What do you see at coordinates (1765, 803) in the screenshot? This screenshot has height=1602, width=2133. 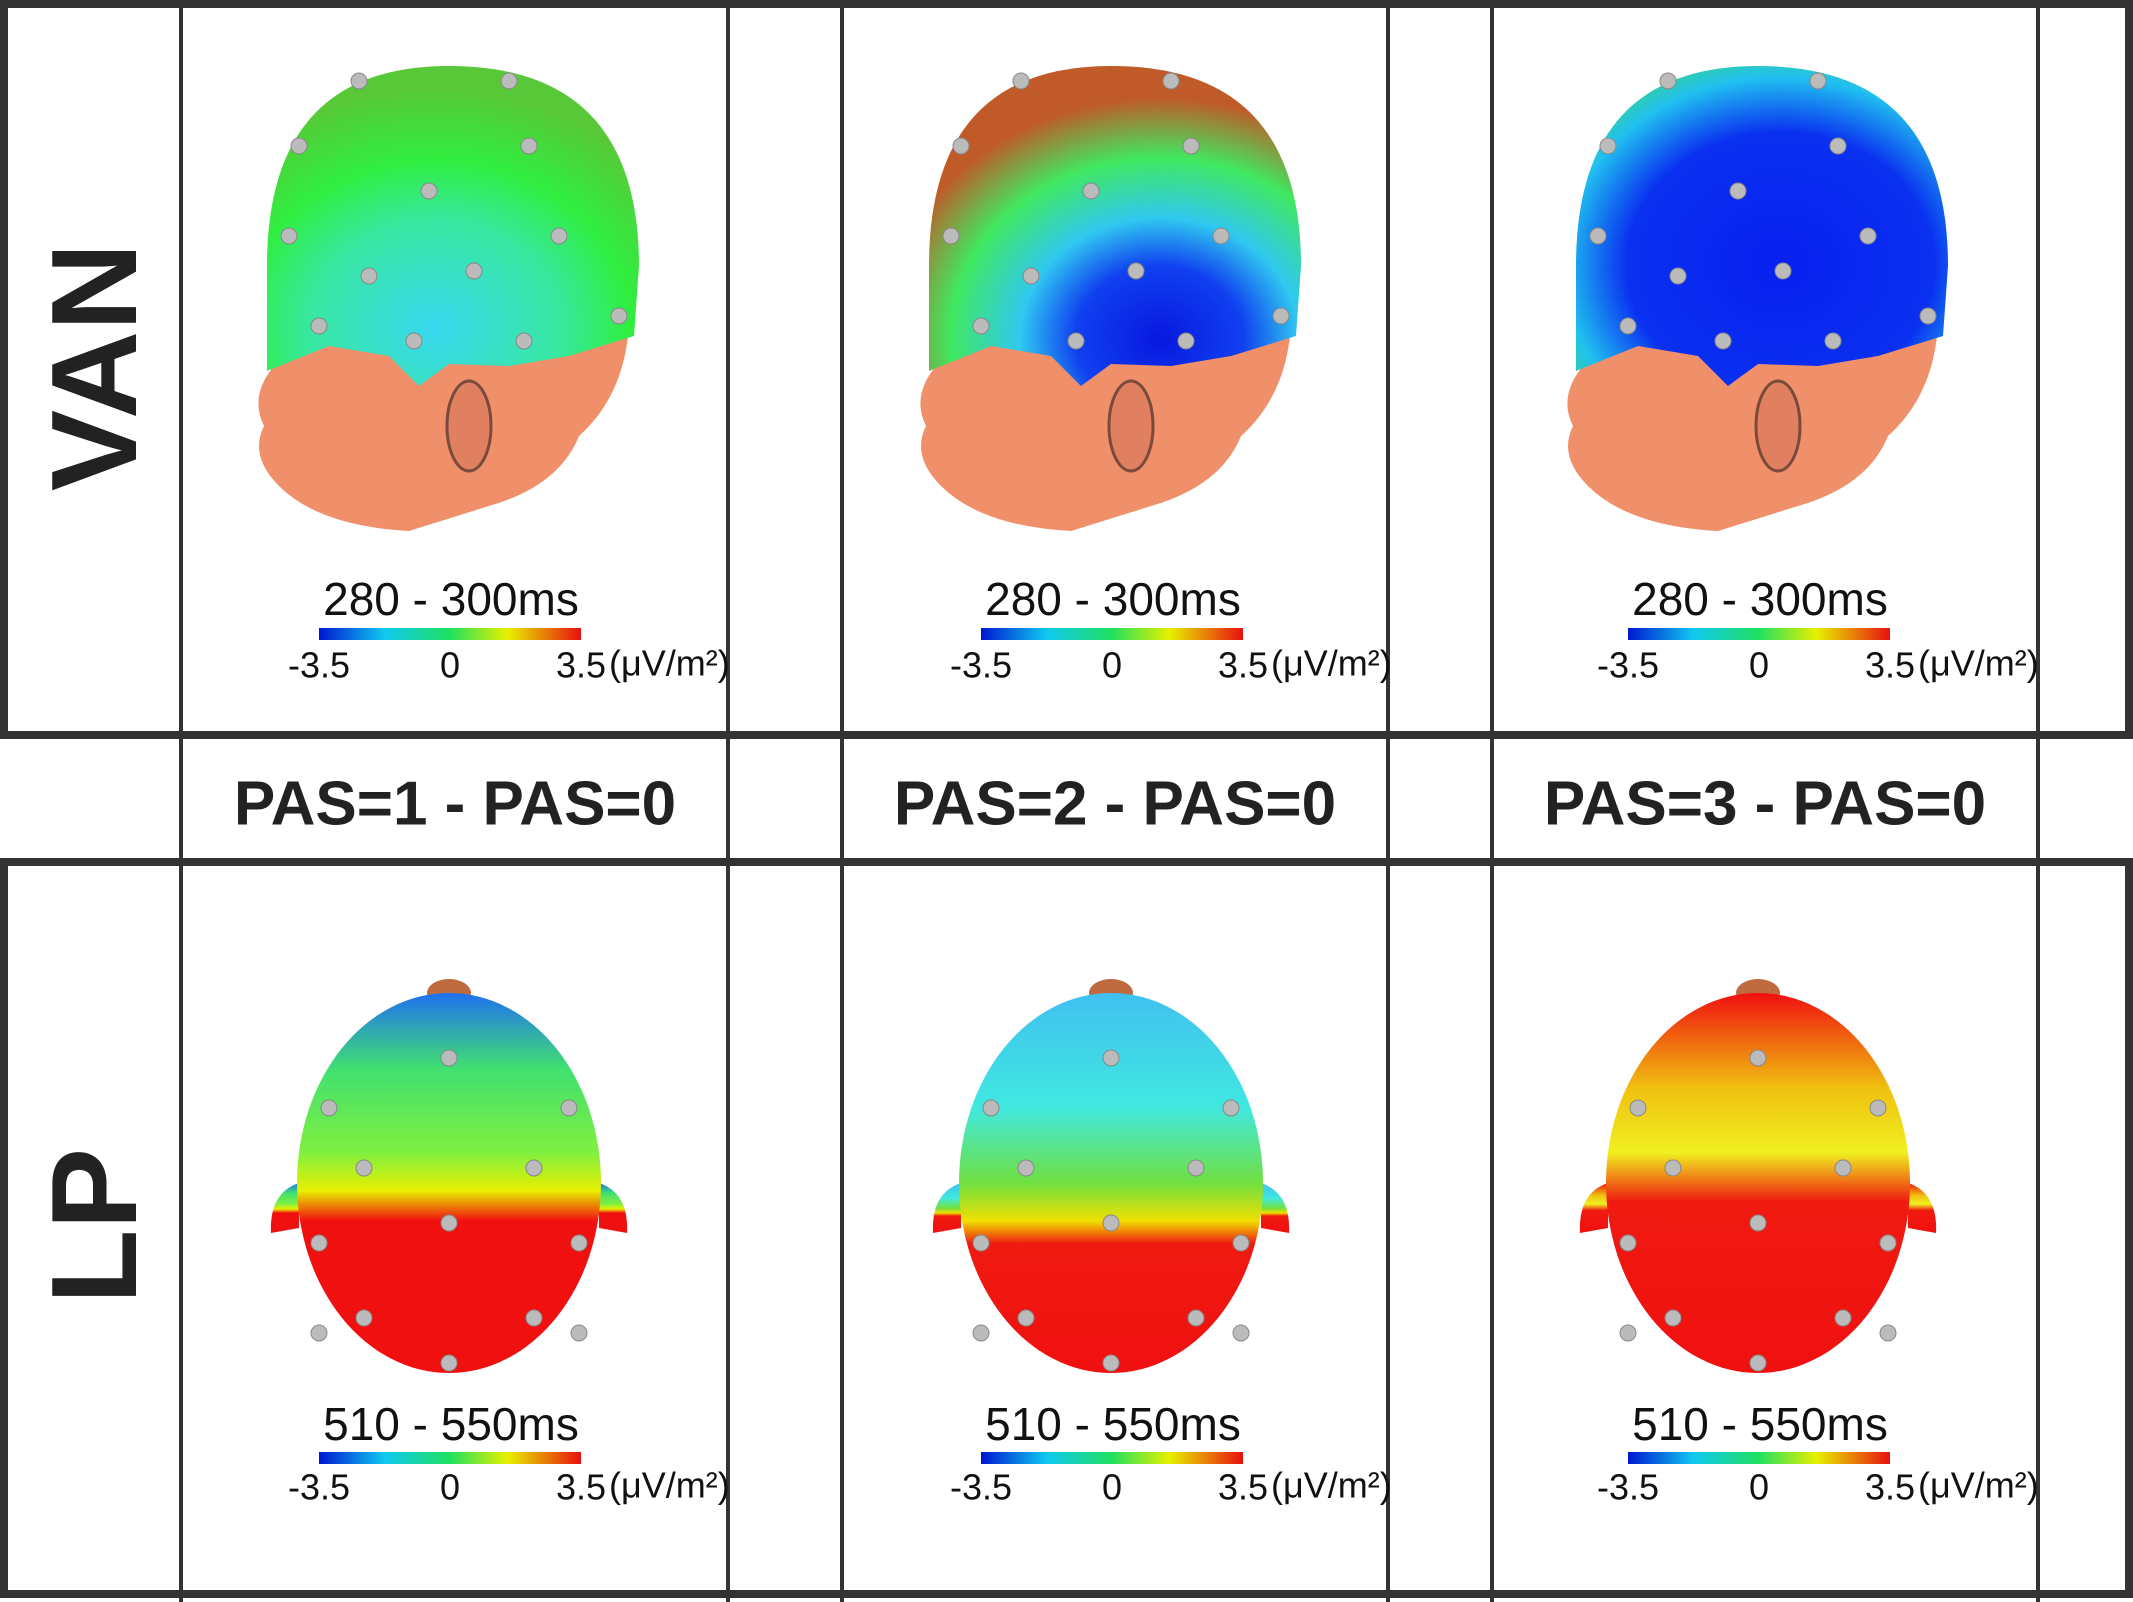 I see `column-header: PAS=3 - PAS=0` at bounding box center [1765, 803].